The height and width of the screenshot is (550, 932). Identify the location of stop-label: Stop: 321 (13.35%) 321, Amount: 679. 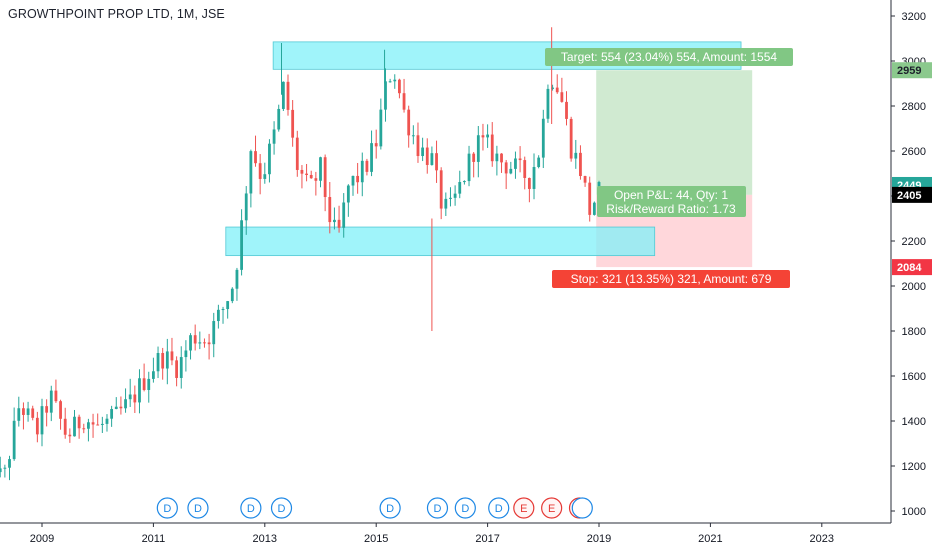
(671, 279).